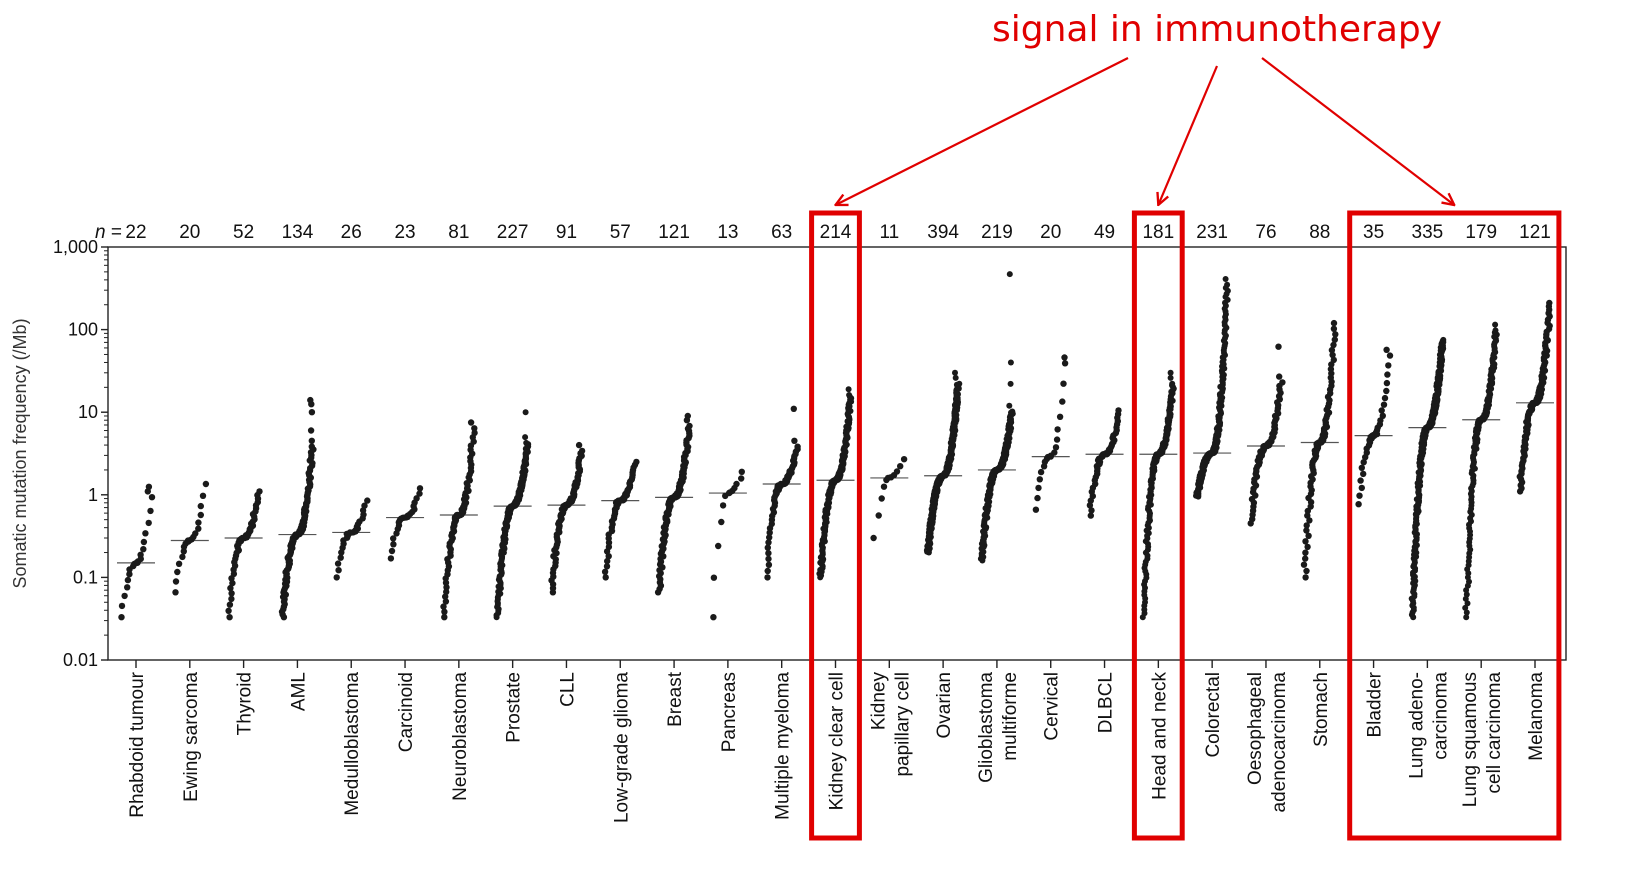  I want to click on x-label-pancreas: Pancreas, so click(729, 712).